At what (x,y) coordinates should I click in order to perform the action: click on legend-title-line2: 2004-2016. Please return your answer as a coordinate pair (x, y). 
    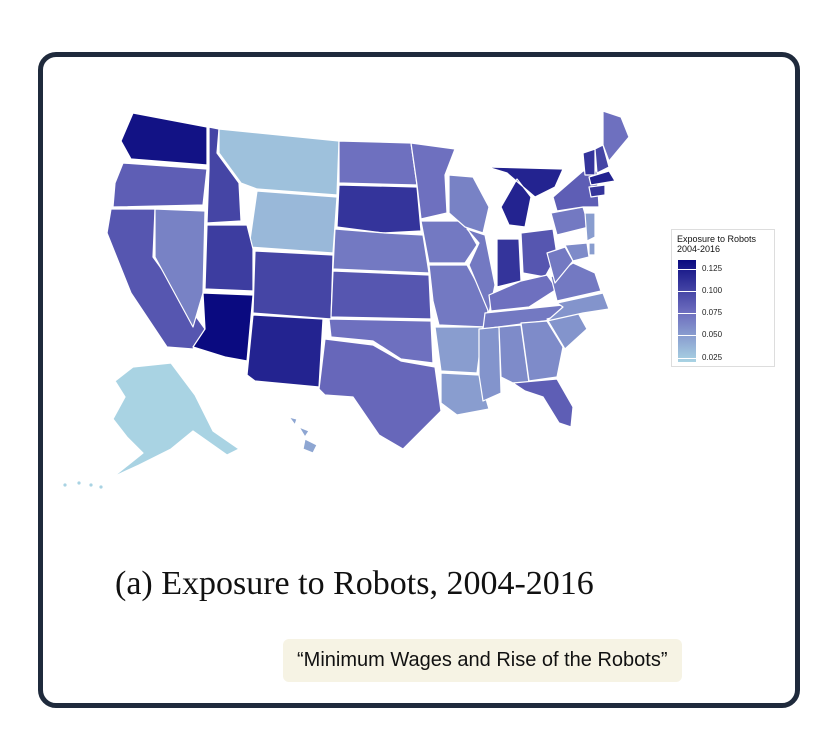
    Looking at the image, I should click on (699, 249).